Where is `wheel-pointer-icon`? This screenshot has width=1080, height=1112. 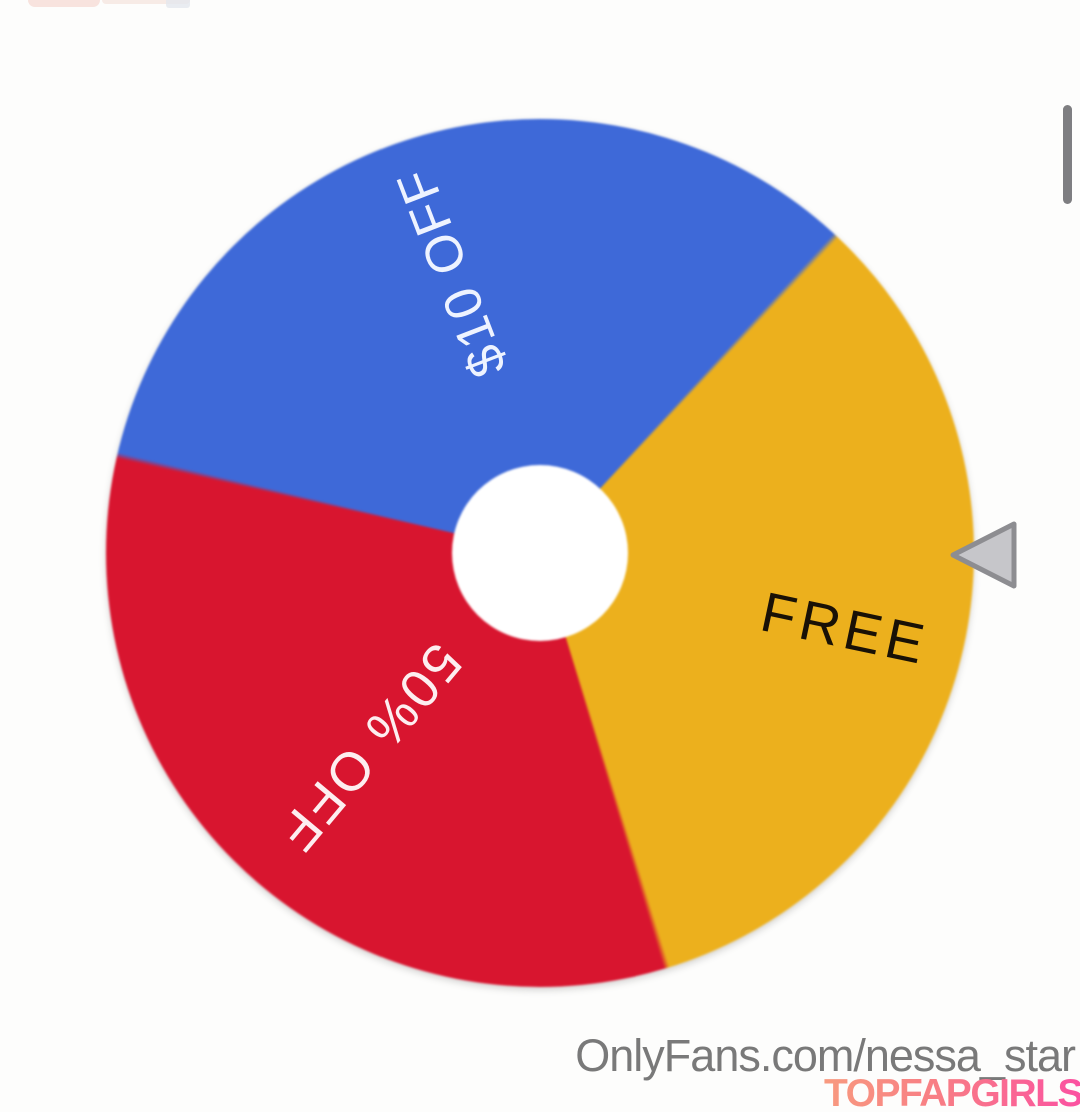 wheel-pointer-icon is located at coordinates (983, 555).